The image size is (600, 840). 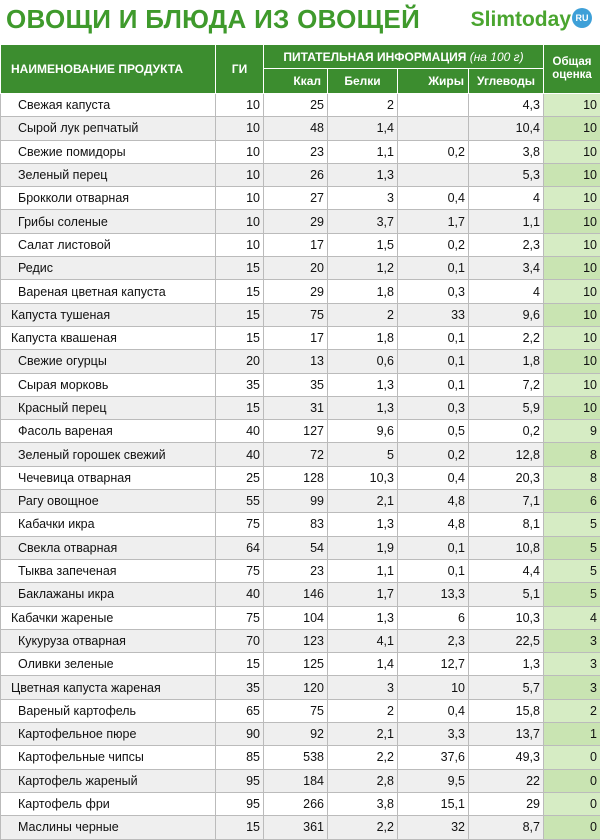 I want to click on cell-name: Баклажаны икра, so click(x=108, y=594).